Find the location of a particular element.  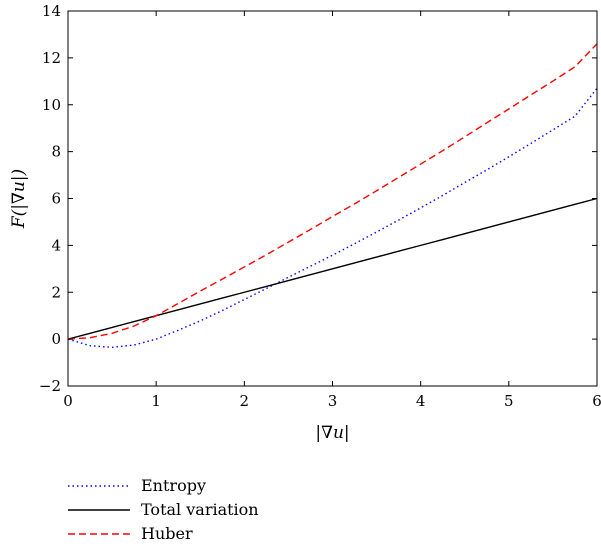

x-tick-label: 4 is located at coordinates (421, 401).